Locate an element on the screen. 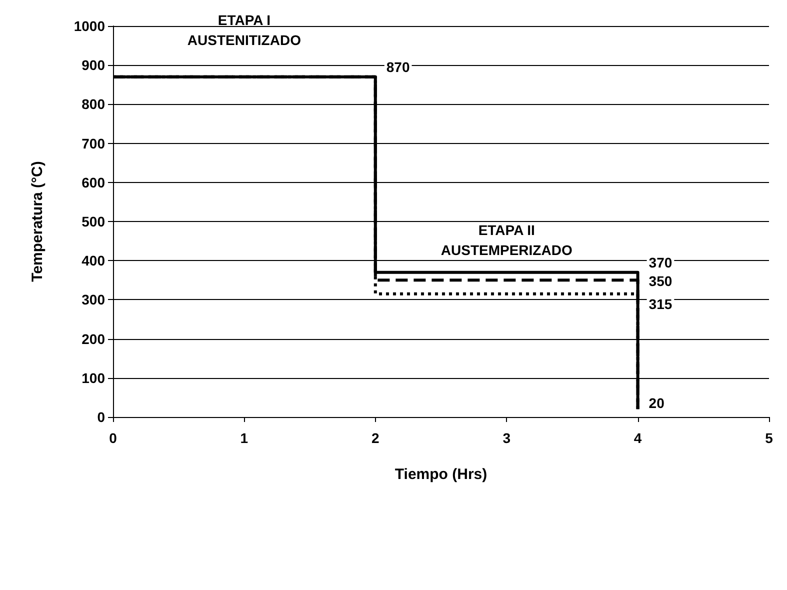 The image size is (787, 590). x-tick-label: 1 is located at coordinates (244, 438).